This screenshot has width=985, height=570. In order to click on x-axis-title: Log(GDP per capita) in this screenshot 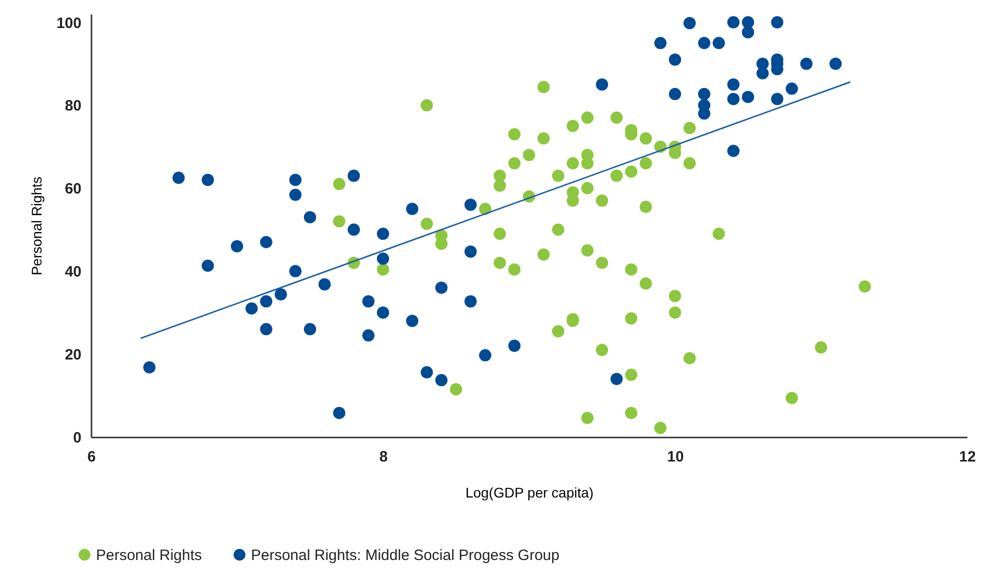, I will do `click(529, 492)`.